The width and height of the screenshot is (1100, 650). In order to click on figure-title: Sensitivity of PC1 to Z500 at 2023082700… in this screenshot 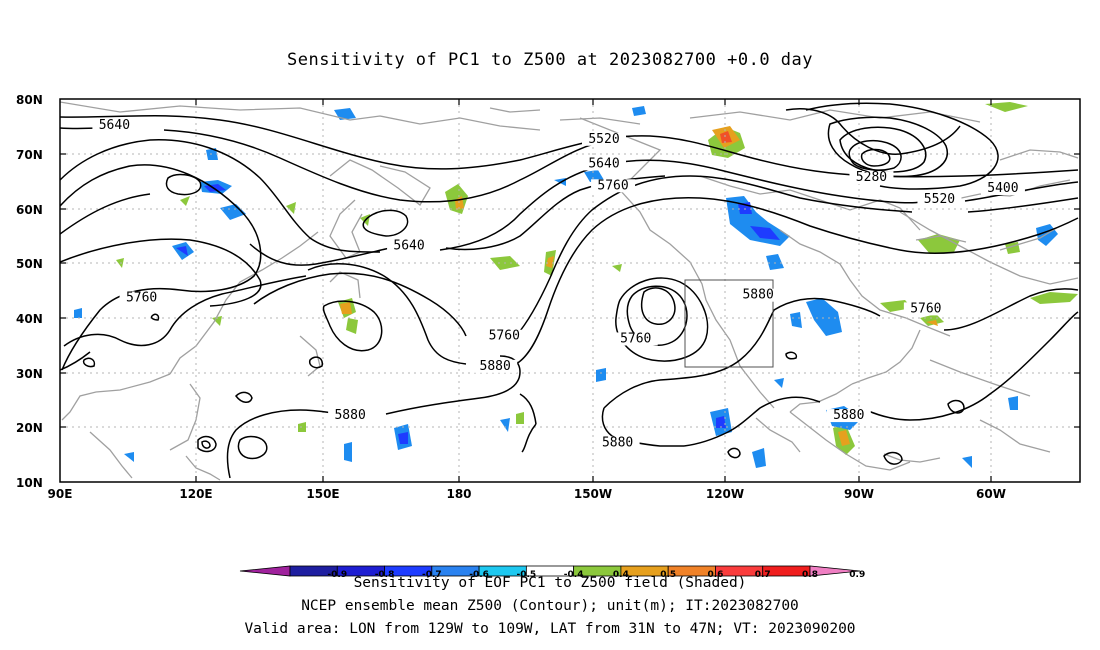, I will do `click(549, 60)`.